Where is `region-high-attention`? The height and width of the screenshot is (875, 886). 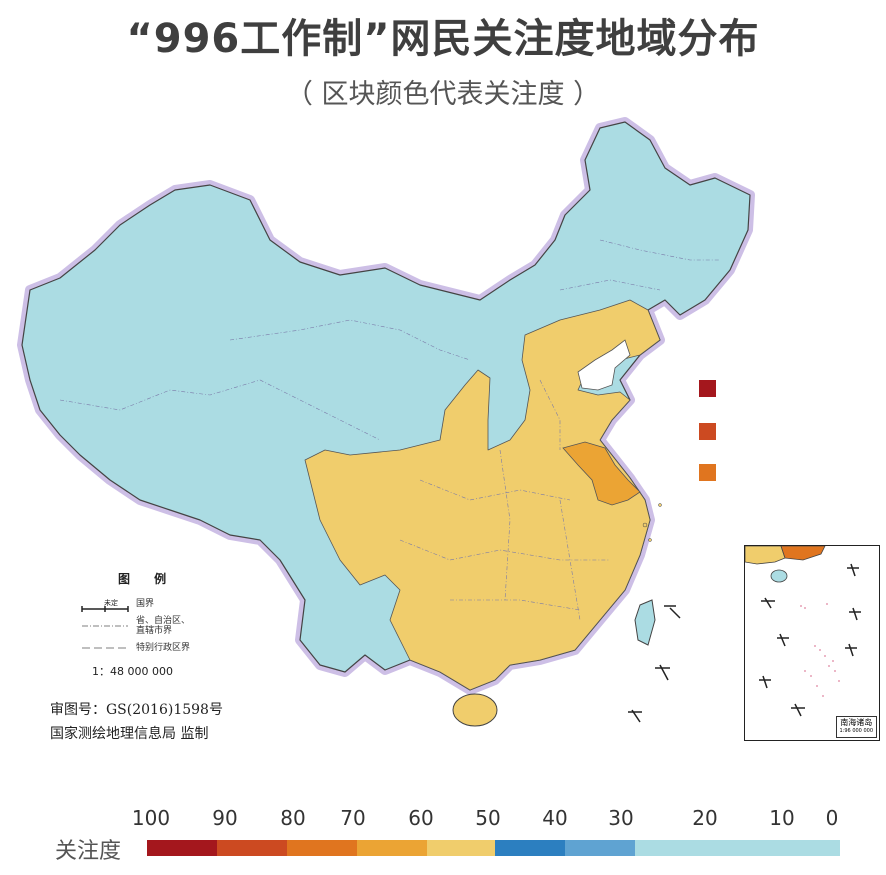
region-high-attention is located at coordinates (601, 473).